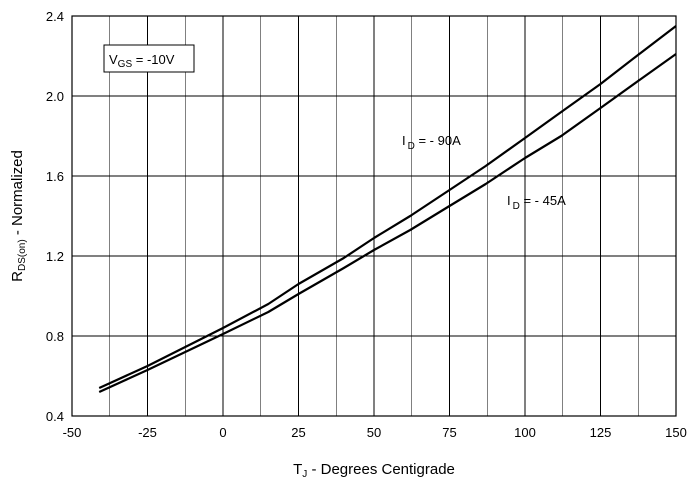 Image resolution: width=690 pixels, height=479 pixels. What do you see at coordinates (449, 432) in the screenshot?
I see `x-tick-label: 75` at bounding box center [449, 432].